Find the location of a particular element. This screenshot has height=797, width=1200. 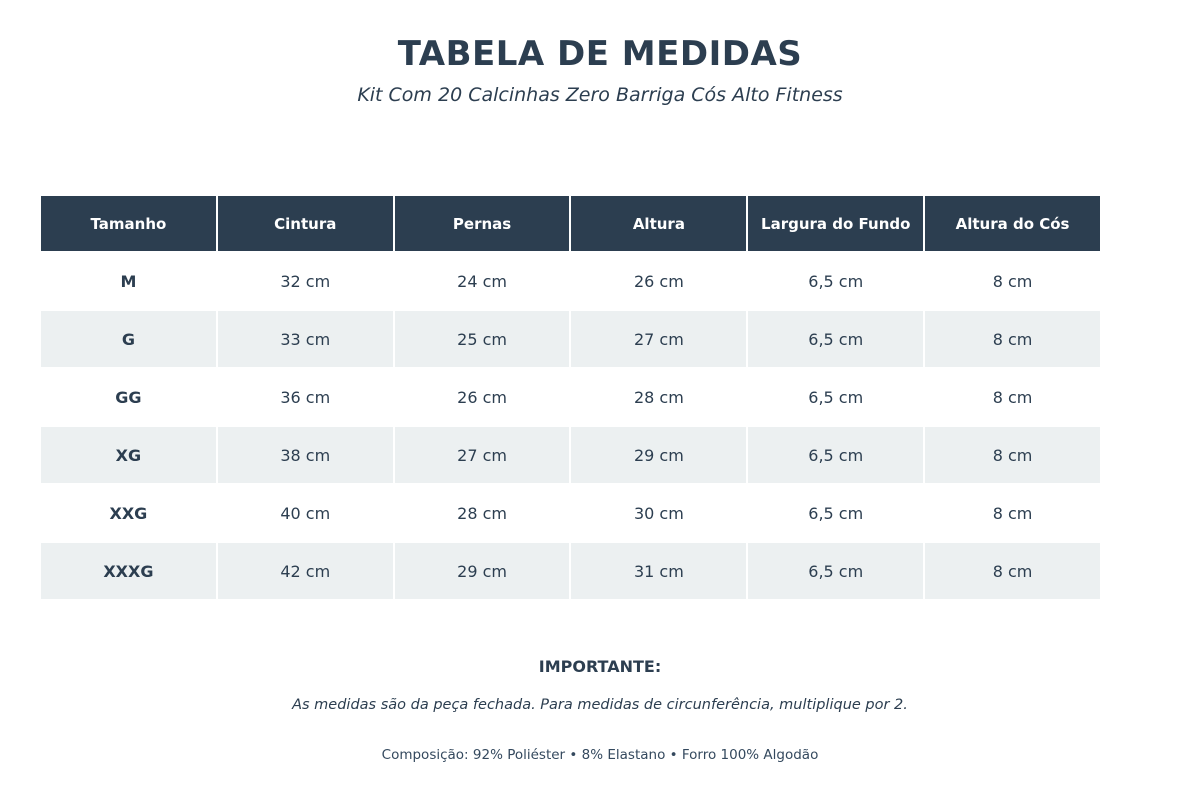

legs-cell: 27 cm is located at coordinates (482, 455).